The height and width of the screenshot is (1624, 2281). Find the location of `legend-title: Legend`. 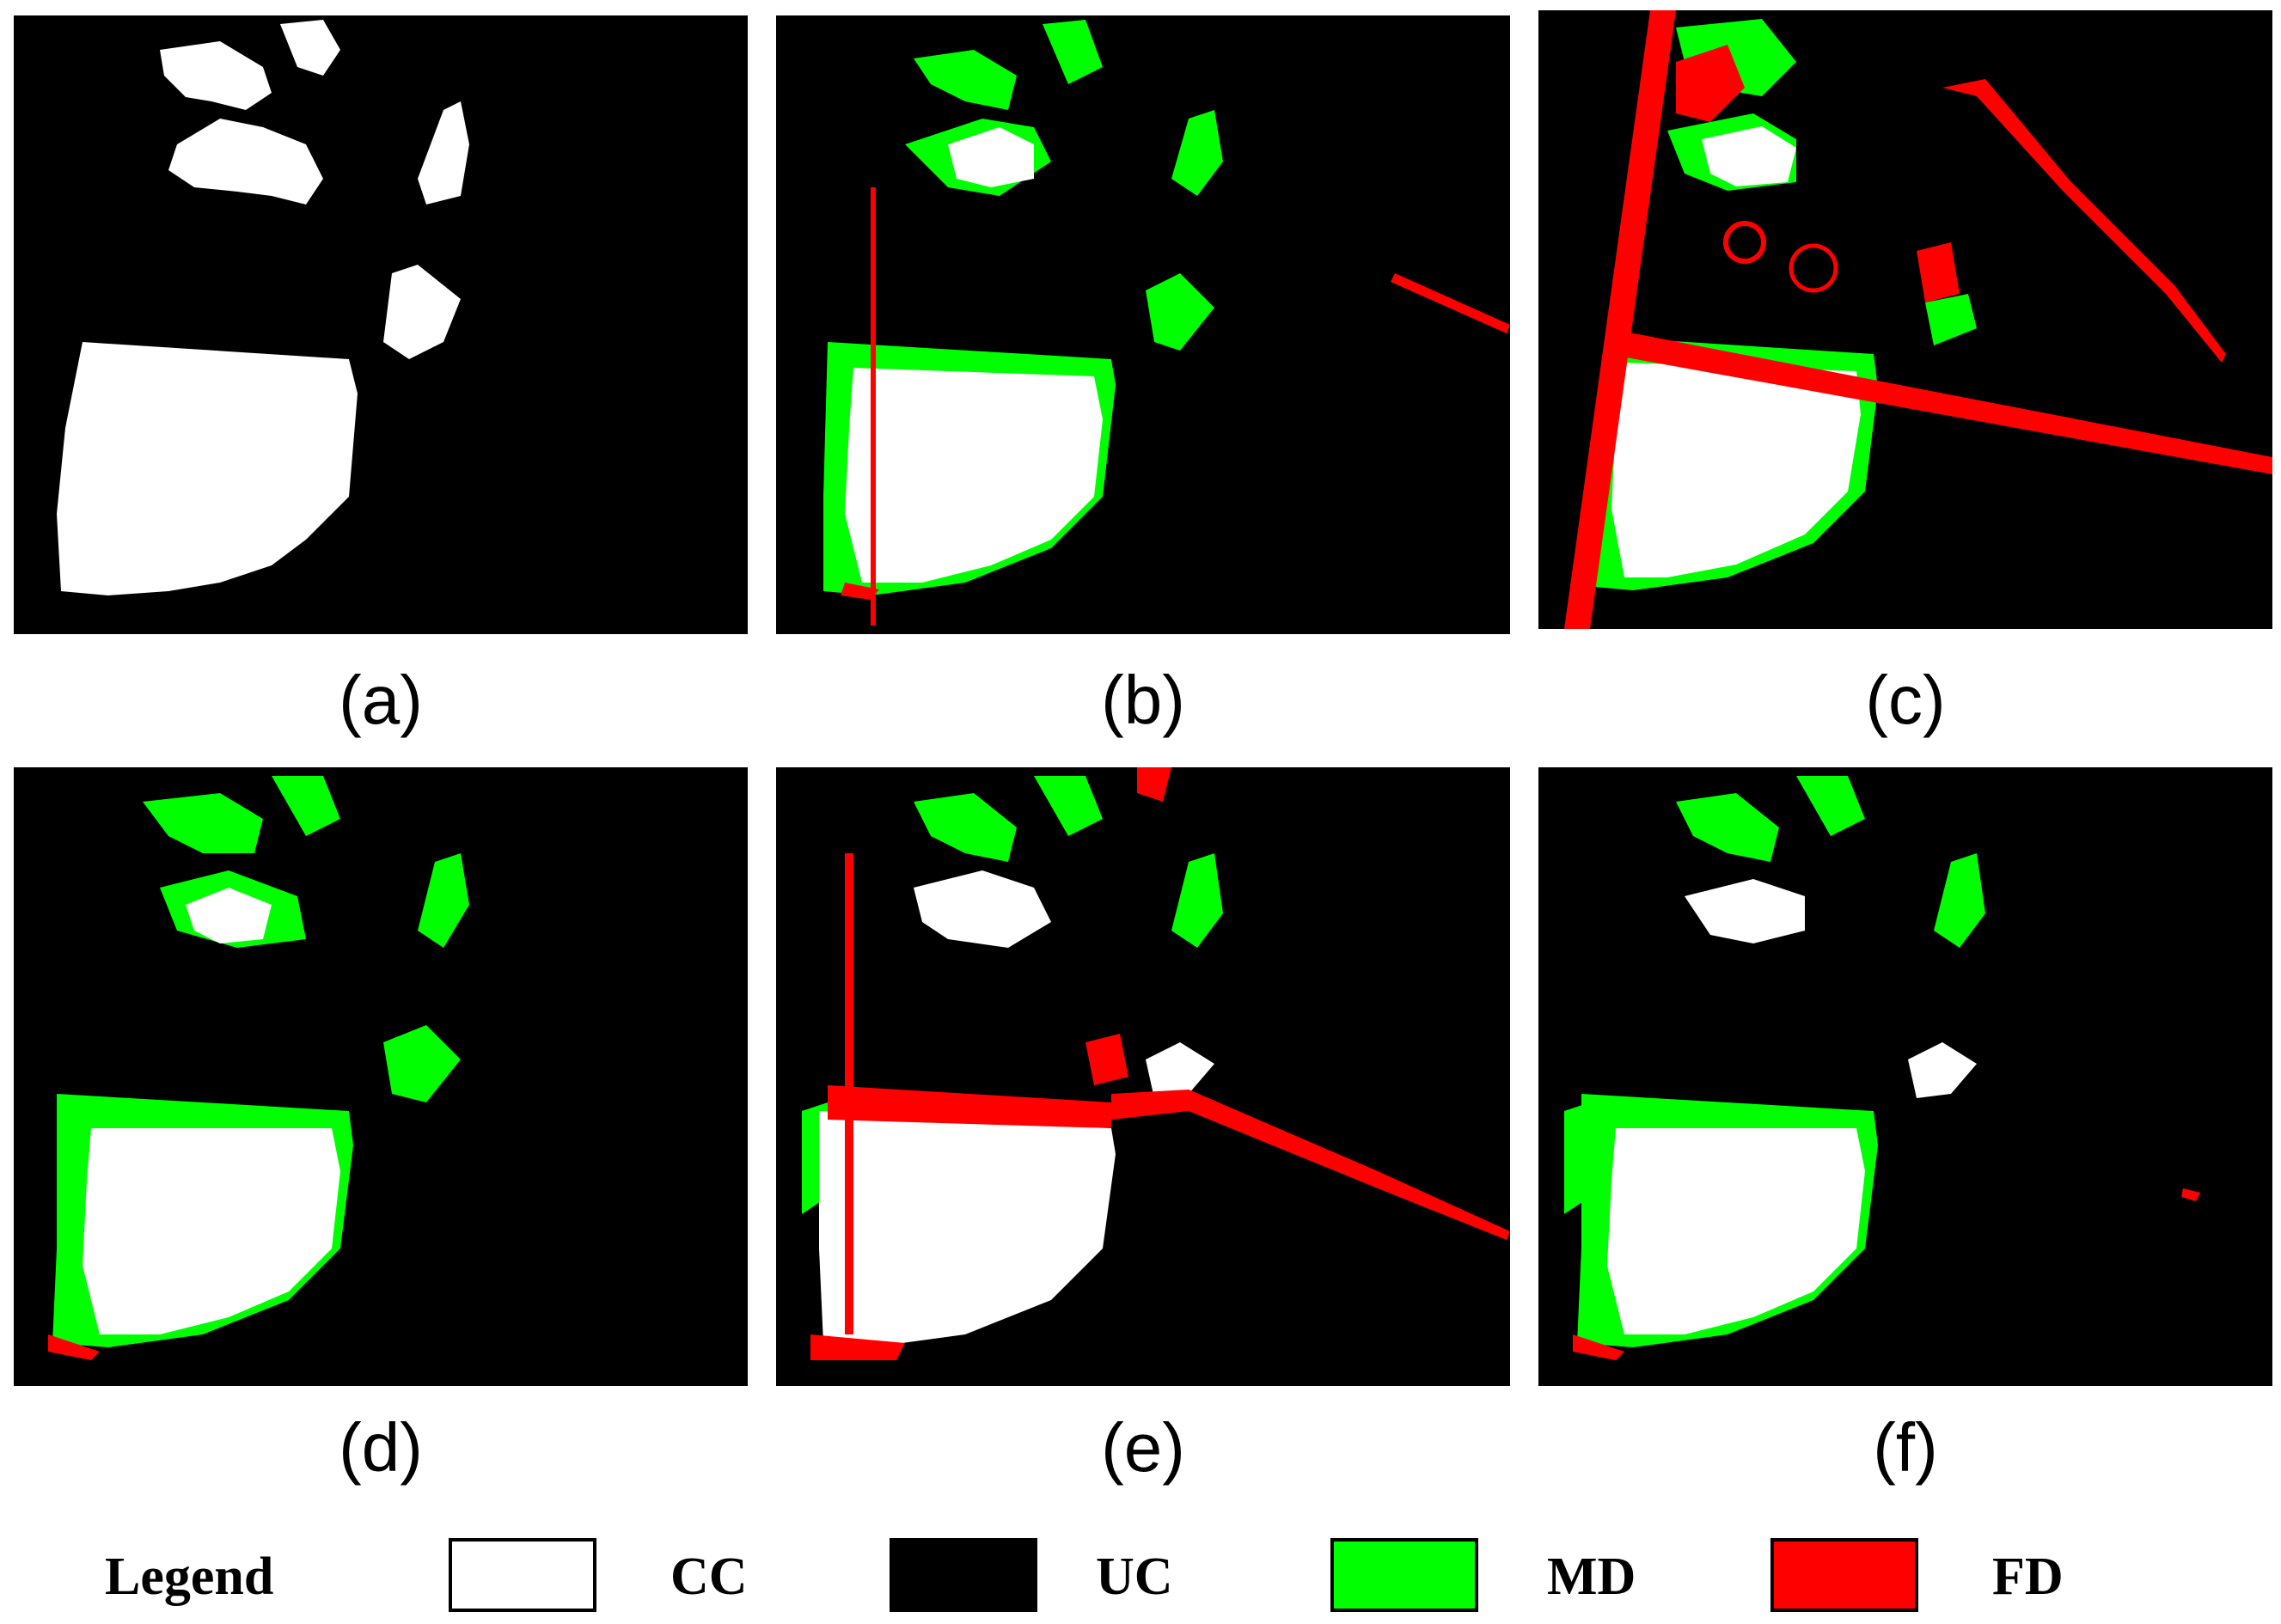

legend-title: Legend is located at coordinates (189, 1577).